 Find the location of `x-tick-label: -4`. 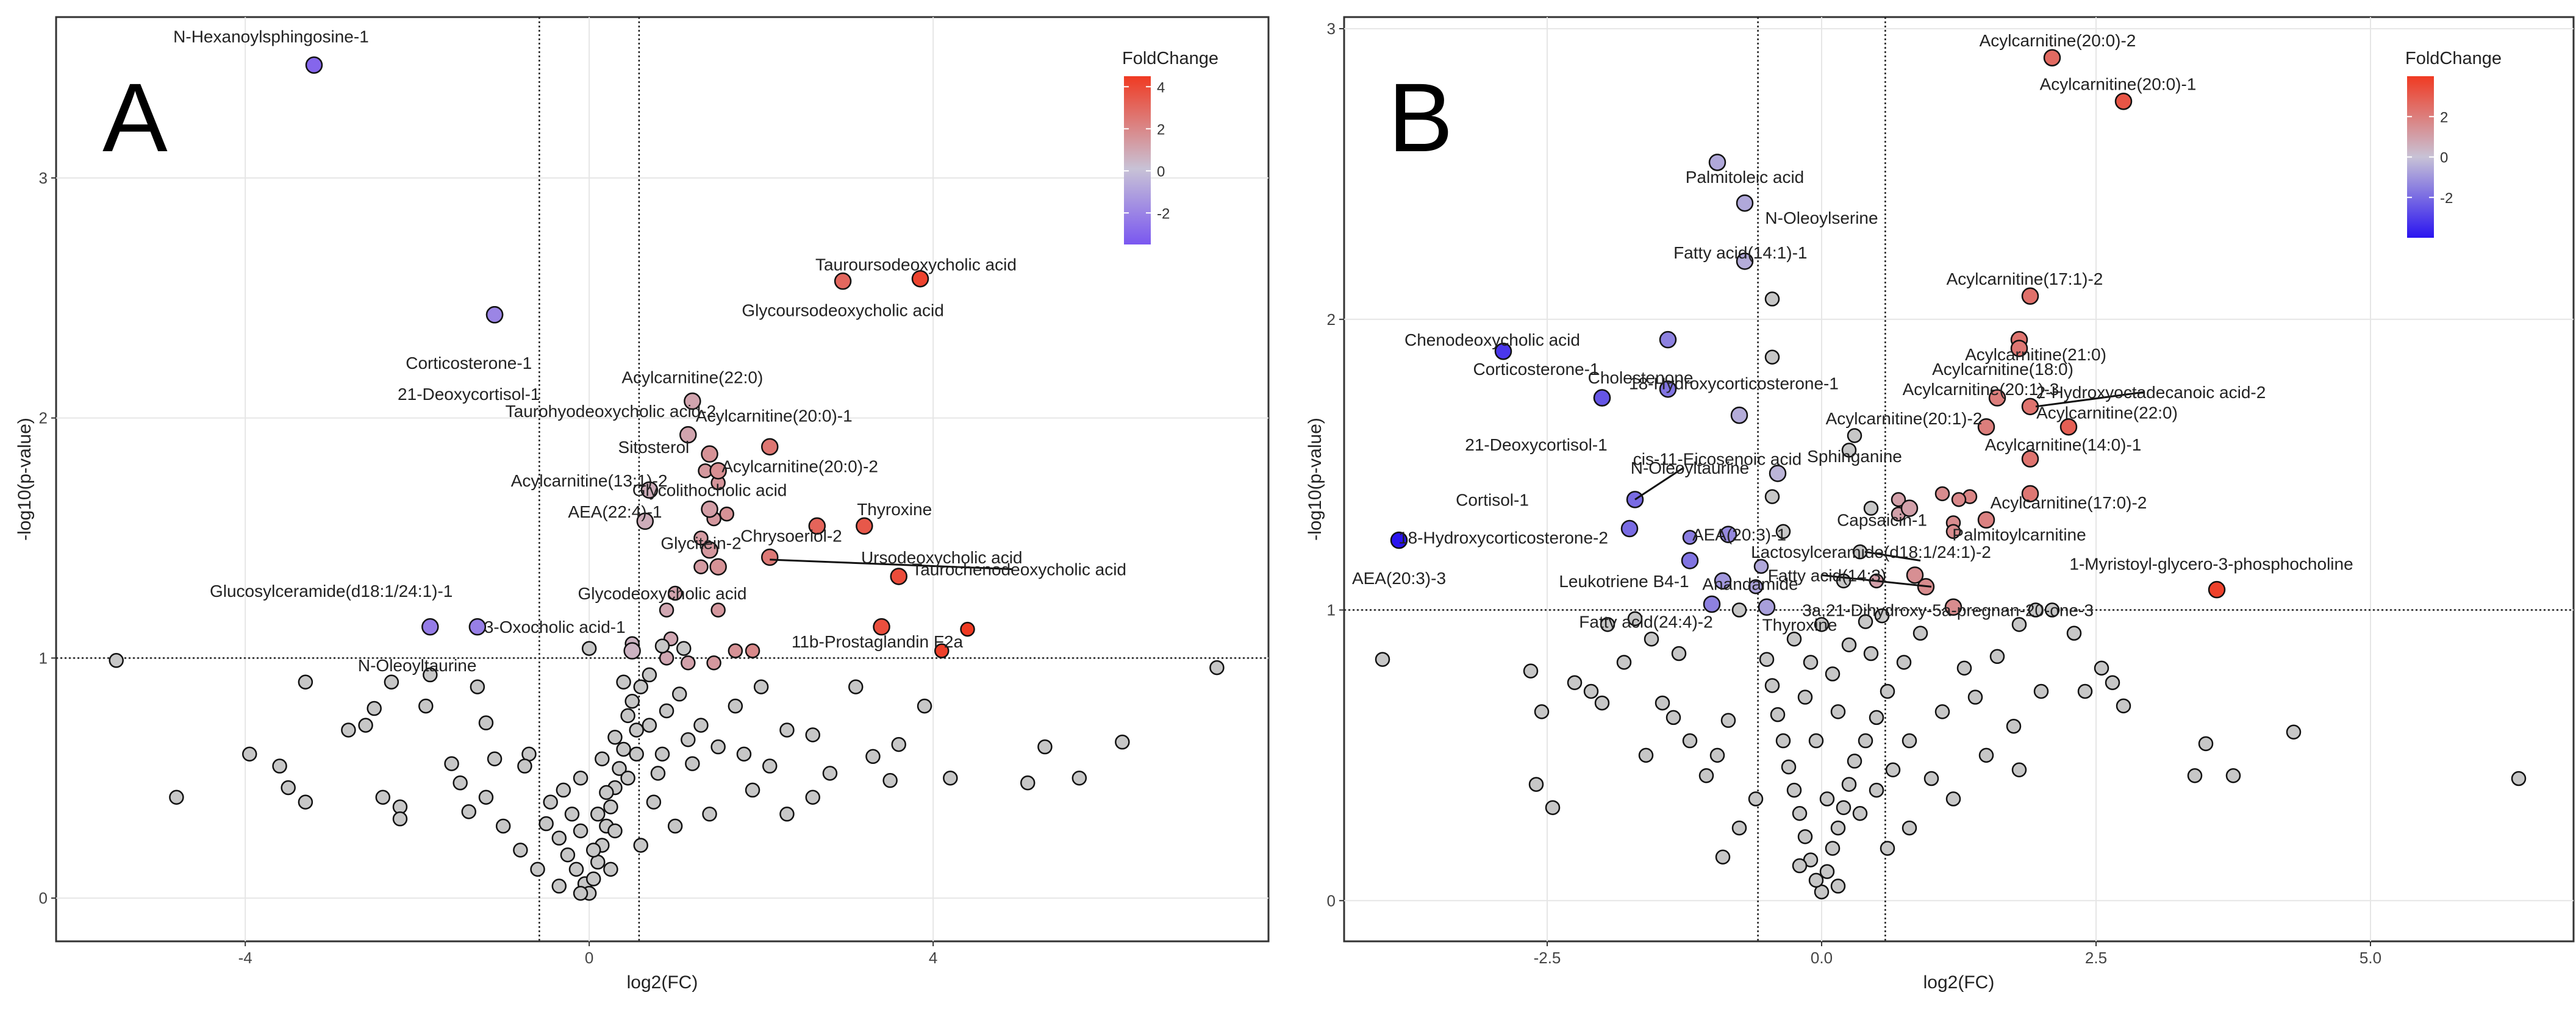

x-tick-label: -4 is located at coordinates (245, 958).